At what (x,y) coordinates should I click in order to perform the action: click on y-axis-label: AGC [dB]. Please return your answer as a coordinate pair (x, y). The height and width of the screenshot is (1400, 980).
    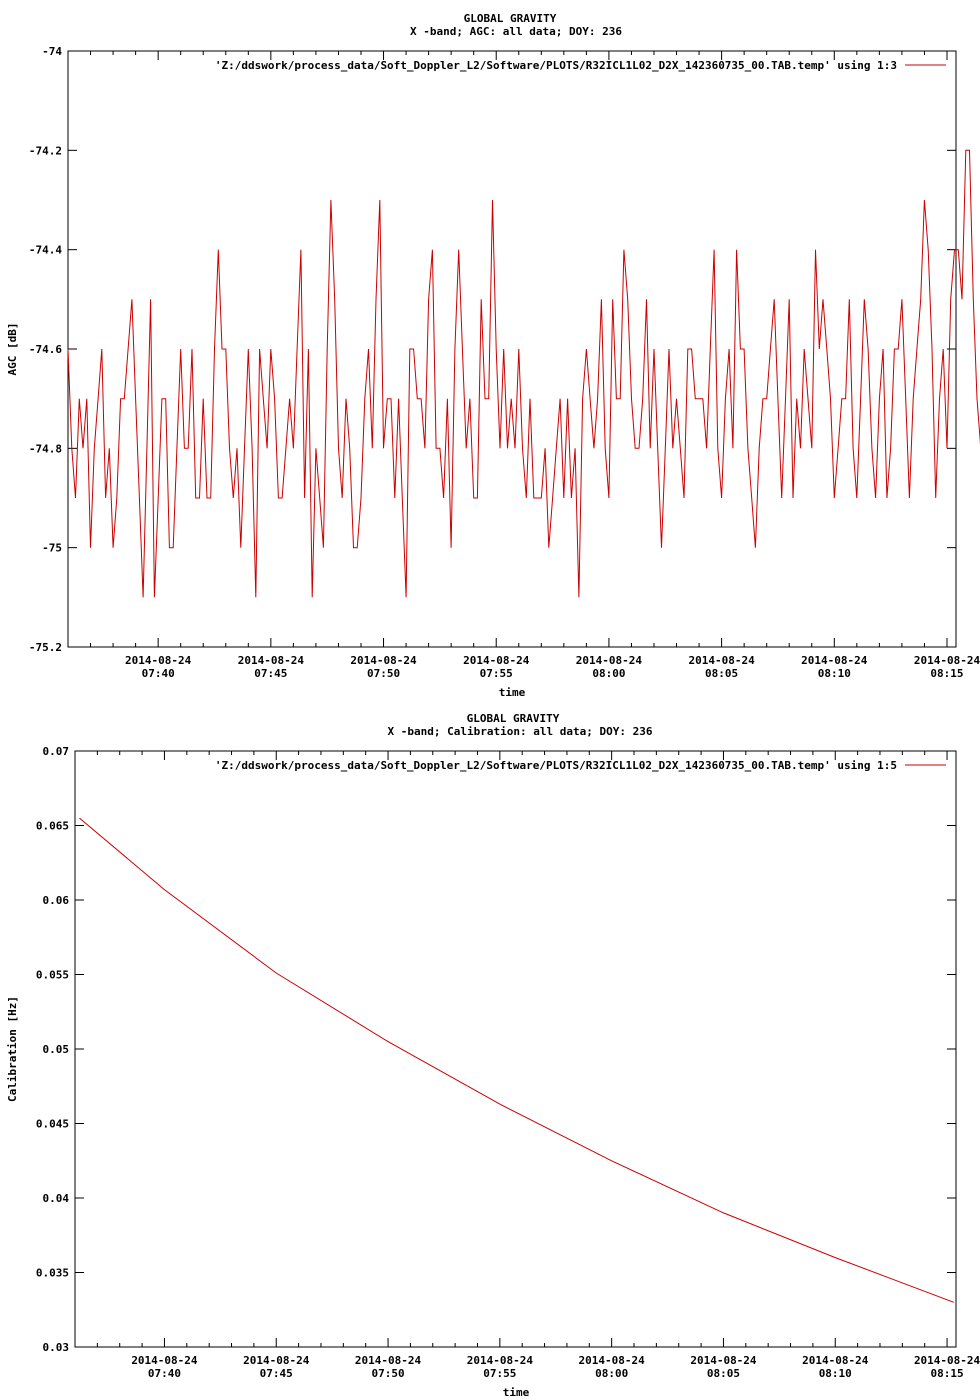
    Looking at the image, I should click on (12, 349).